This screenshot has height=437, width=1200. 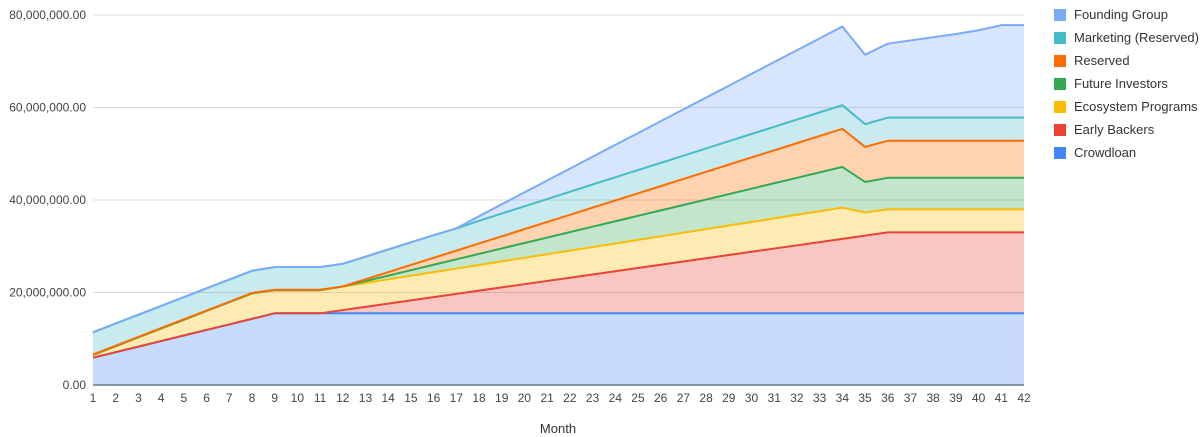 What do you see at coordinates (47, 200) in the screenshot?
I see `y-tick-label: 40,000,000.00` at bounding box center [47, 200].